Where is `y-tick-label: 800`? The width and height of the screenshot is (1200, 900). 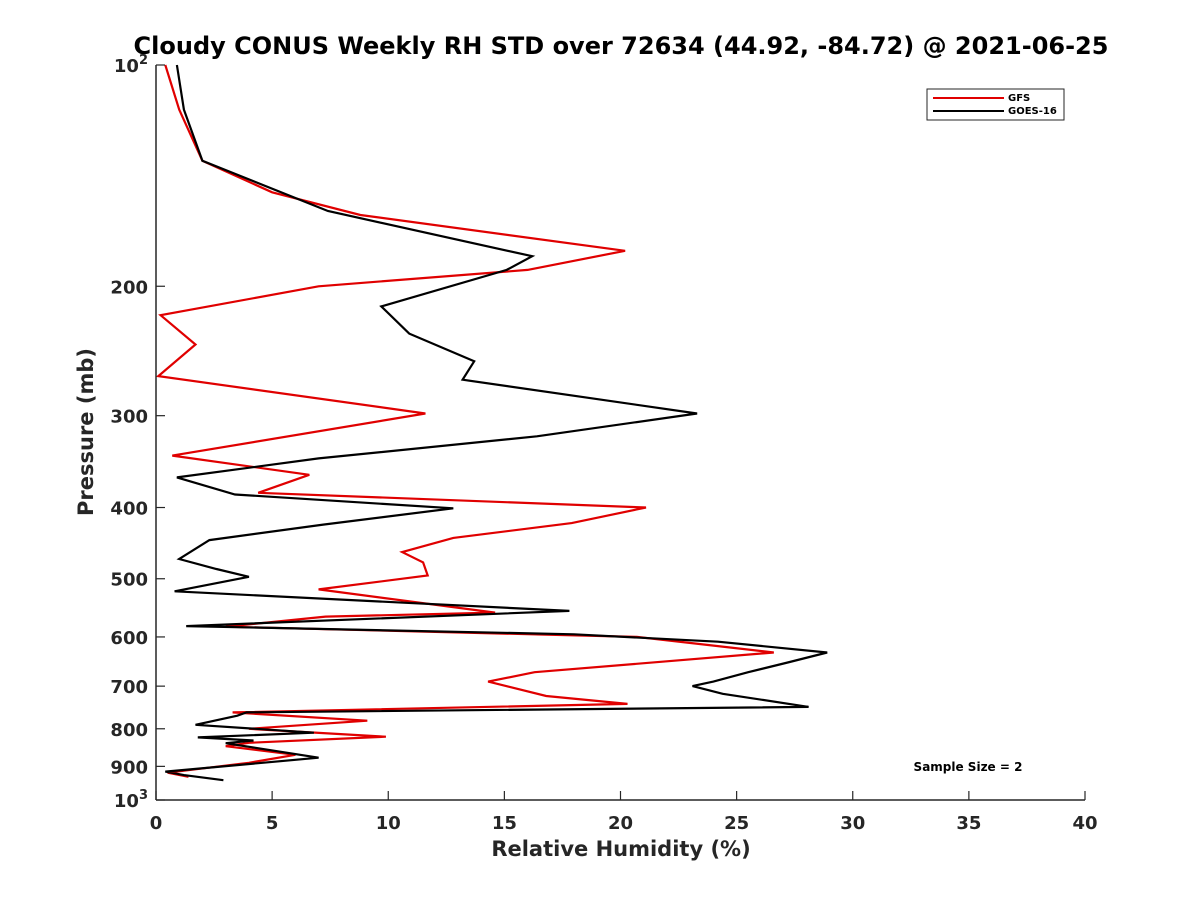 y-tick-label: 800 is located at coordinates (129, 730).